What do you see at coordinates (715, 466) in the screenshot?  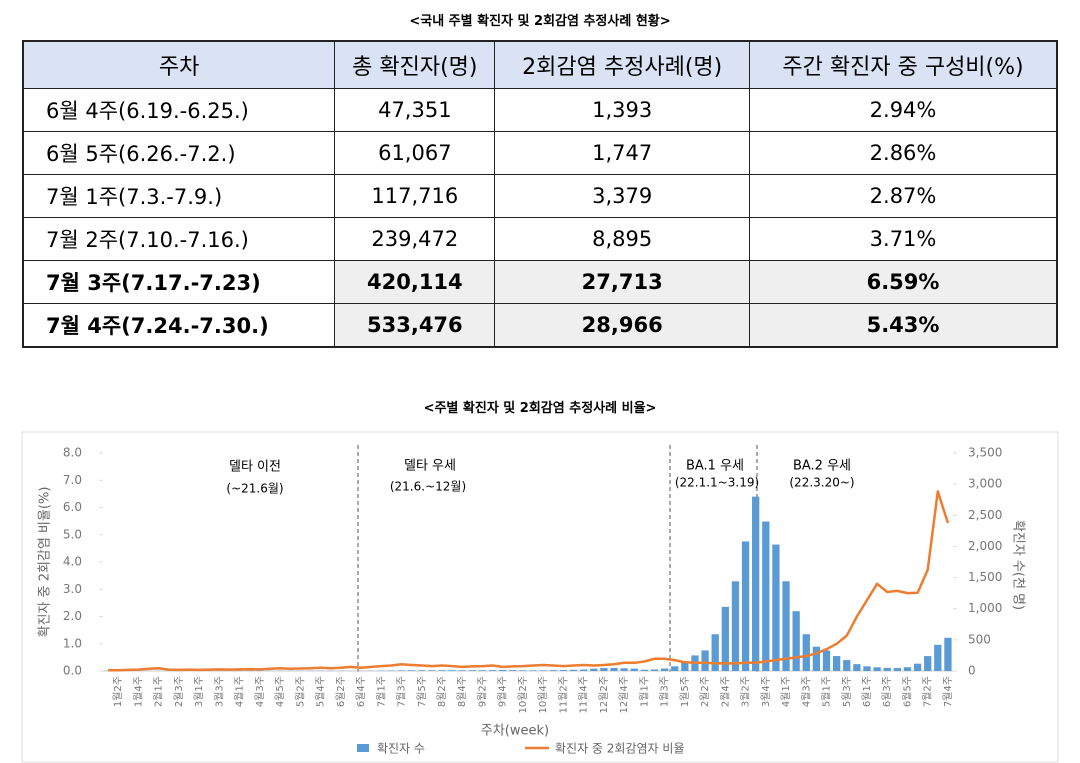 I see `annotation: BA.1 우세` at bounding box center [715, 466].